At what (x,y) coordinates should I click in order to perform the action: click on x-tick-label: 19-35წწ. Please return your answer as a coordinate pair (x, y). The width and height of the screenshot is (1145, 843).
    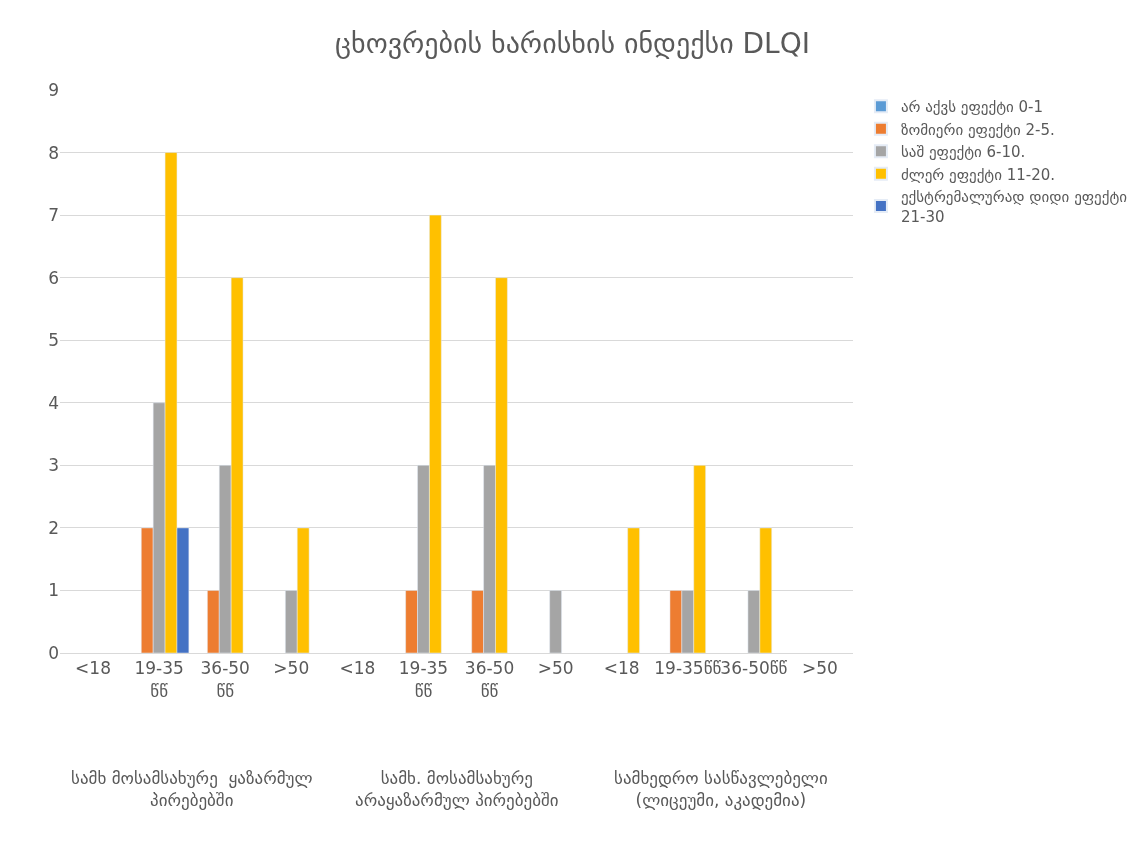
    Looking at the image, I should click on (688, 668).